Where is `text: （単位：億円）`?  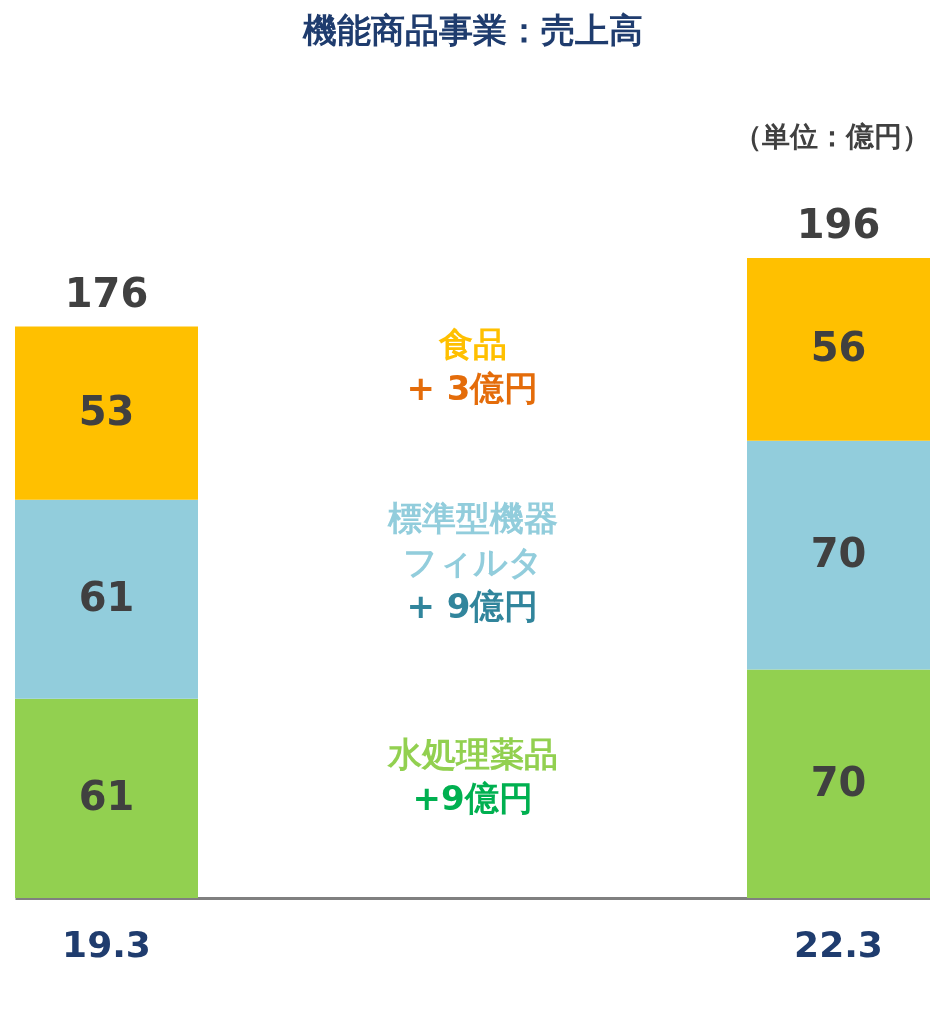
text: （単位：億円） is located at coordinates (832, 136).